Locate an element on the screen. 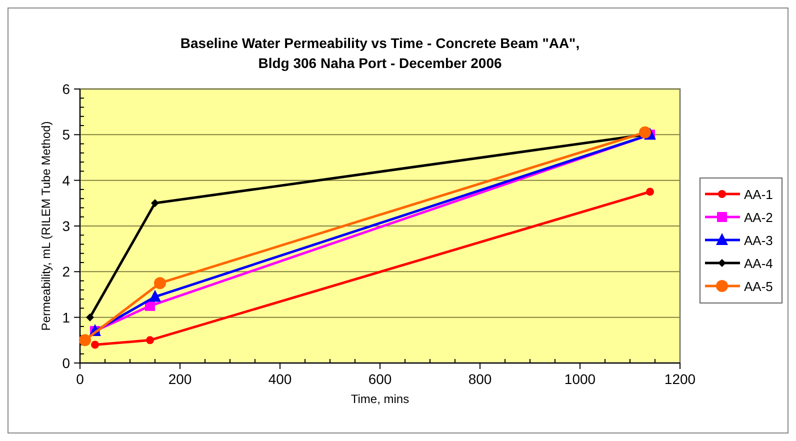 The width and height of the screenshot is (796, 441). y-tick-label: 5 is located at coordinates (66, 134).